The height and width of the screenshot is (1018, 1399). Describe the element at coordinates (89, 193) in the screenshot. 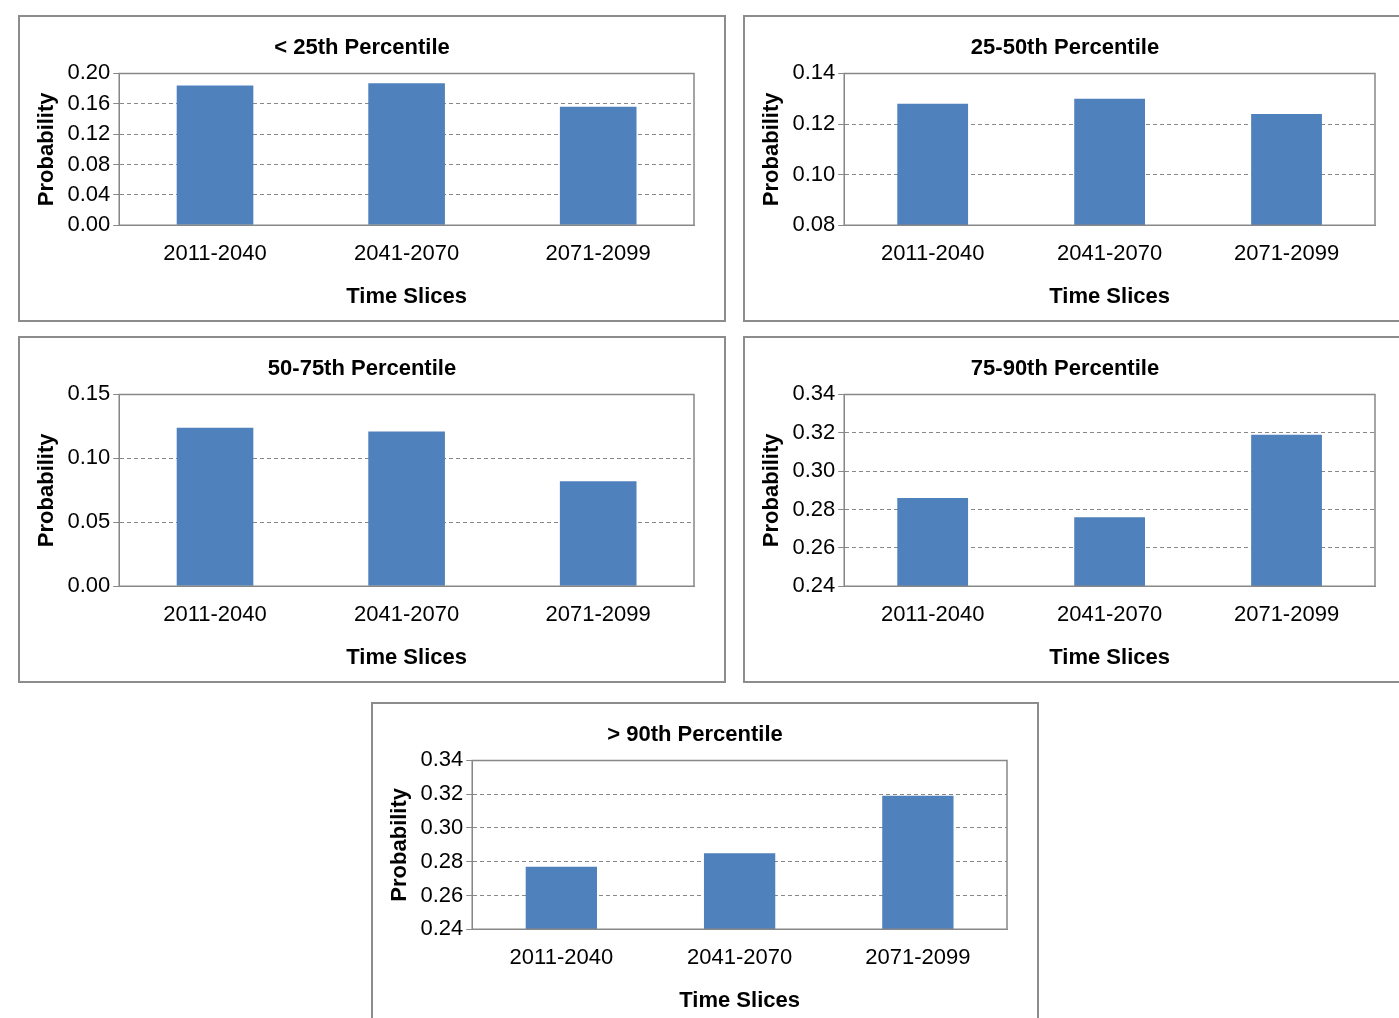

I see `y-tick-label: 0.04` at that location.